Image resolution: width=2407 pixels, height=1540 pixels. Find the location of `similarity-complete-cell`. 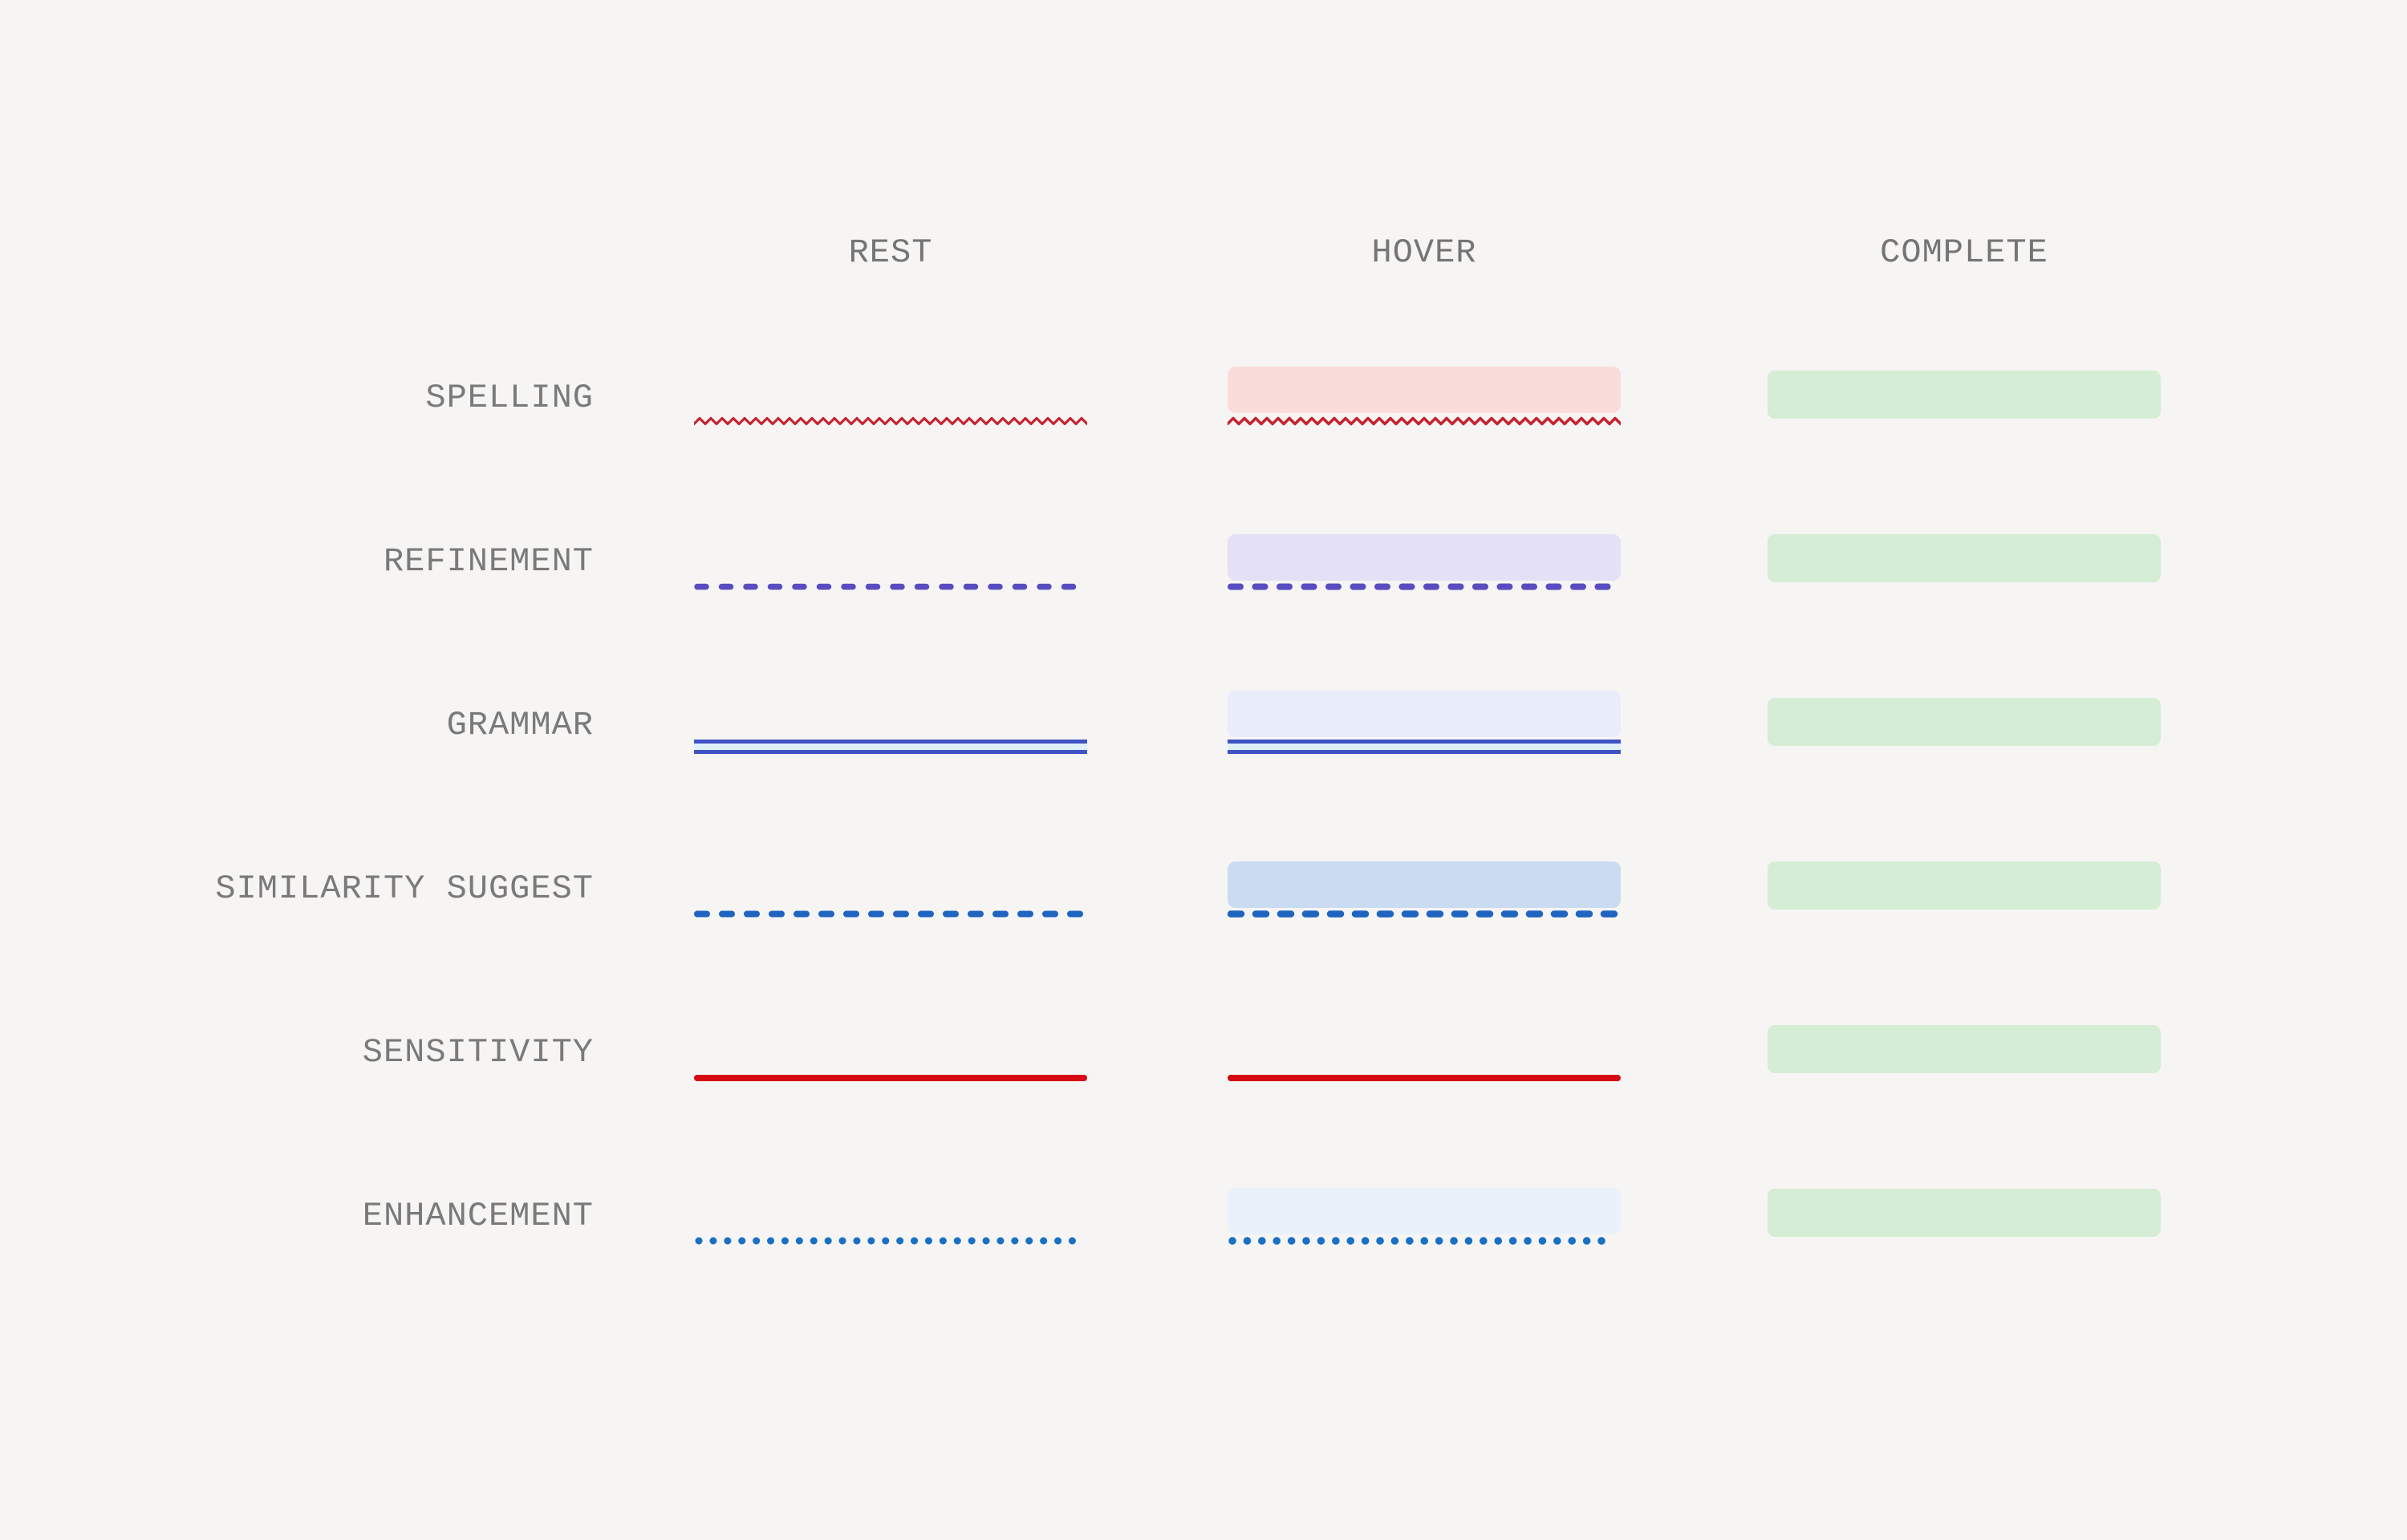

similarity-complete-cell is located at coordinates (1964, 889).